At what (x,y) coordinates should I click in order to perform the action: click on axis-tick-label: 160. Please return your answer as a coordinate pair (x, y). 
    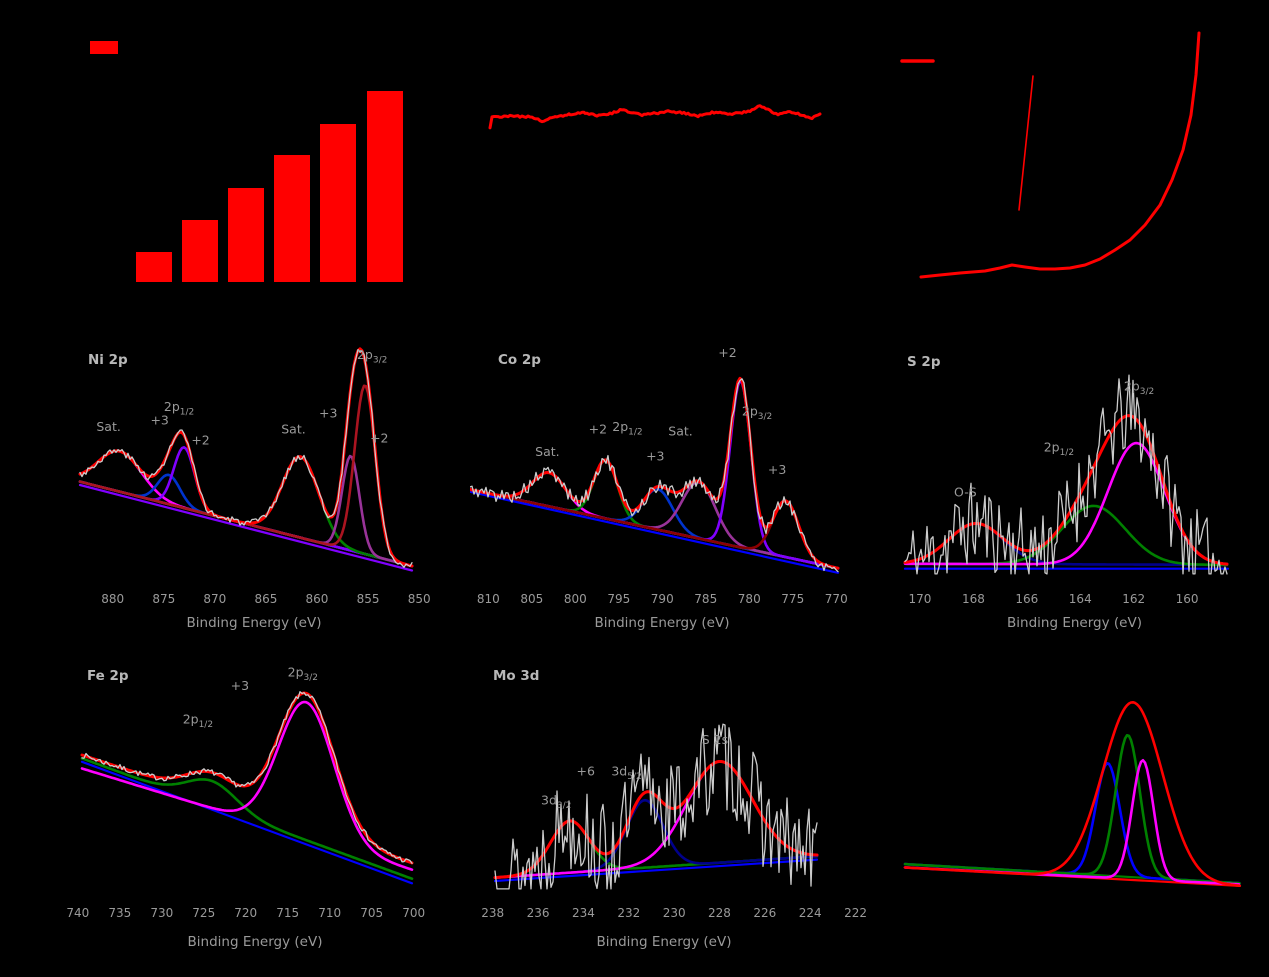
    Looking at the image, I should click on (1187, 599).